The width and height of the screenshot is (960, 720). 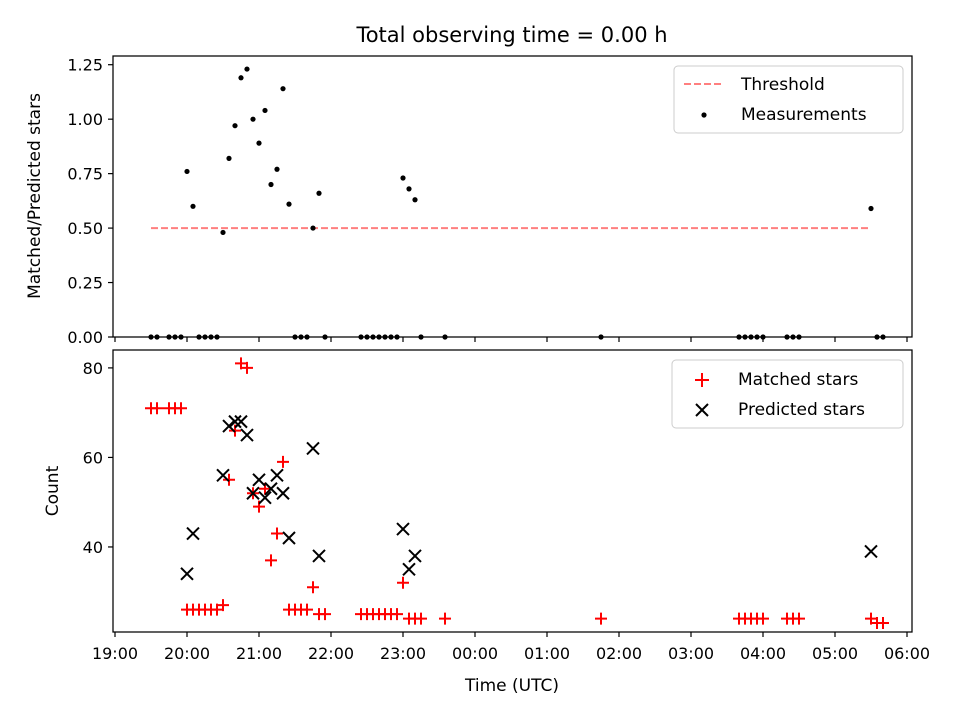 I want to click on x-tick-label: 00:00, so click(x=475, y=653).